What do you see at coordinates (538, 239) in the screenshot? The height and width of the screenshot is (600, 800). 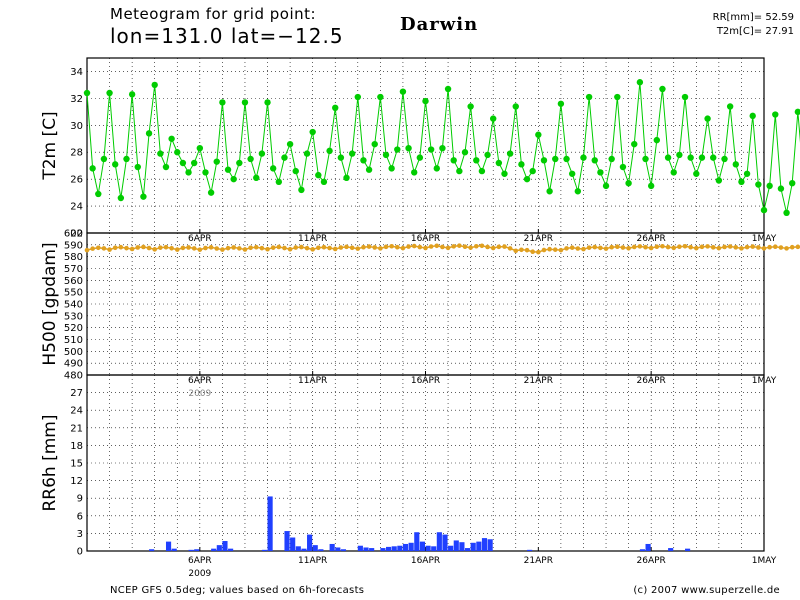 I see `x-tick-label: 21APR` at bounding box center [538, 239].